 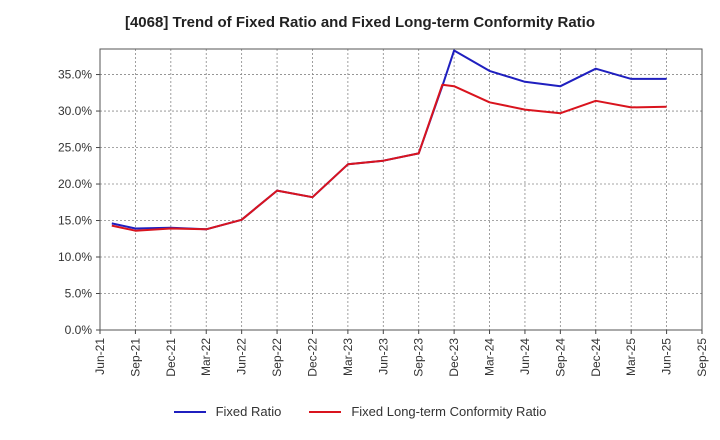 I want to click on x-tick-label: Jun-23, so click(x=383, y=356).